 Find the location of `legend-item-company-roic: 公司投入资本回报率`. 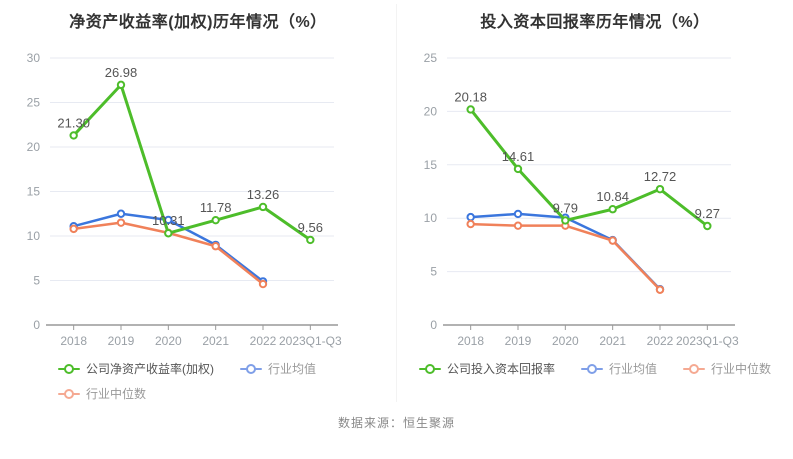

legend-item-company-roic: 公司投入资本回报率 is located at coordinates (486, 368).